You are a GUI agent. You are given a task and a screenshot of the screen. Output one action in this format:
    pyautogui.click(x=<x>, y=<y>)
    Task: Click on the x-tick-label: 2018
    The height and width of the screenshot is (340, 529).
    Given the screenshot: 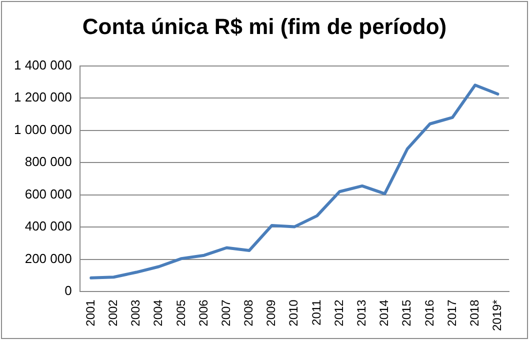 What is the action you would take?
    pyautogui.click(x=474, y=312)
    